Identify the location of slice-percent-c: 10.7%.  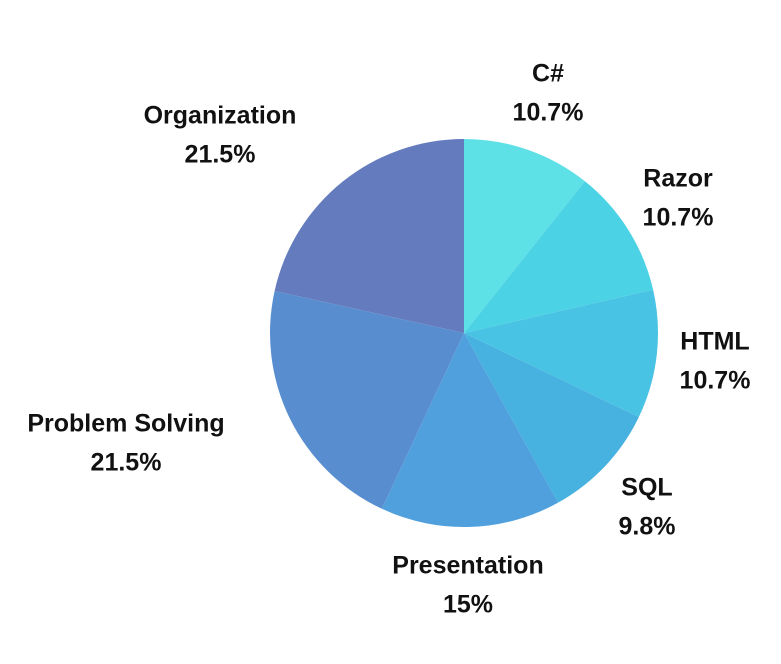
(548, 113).